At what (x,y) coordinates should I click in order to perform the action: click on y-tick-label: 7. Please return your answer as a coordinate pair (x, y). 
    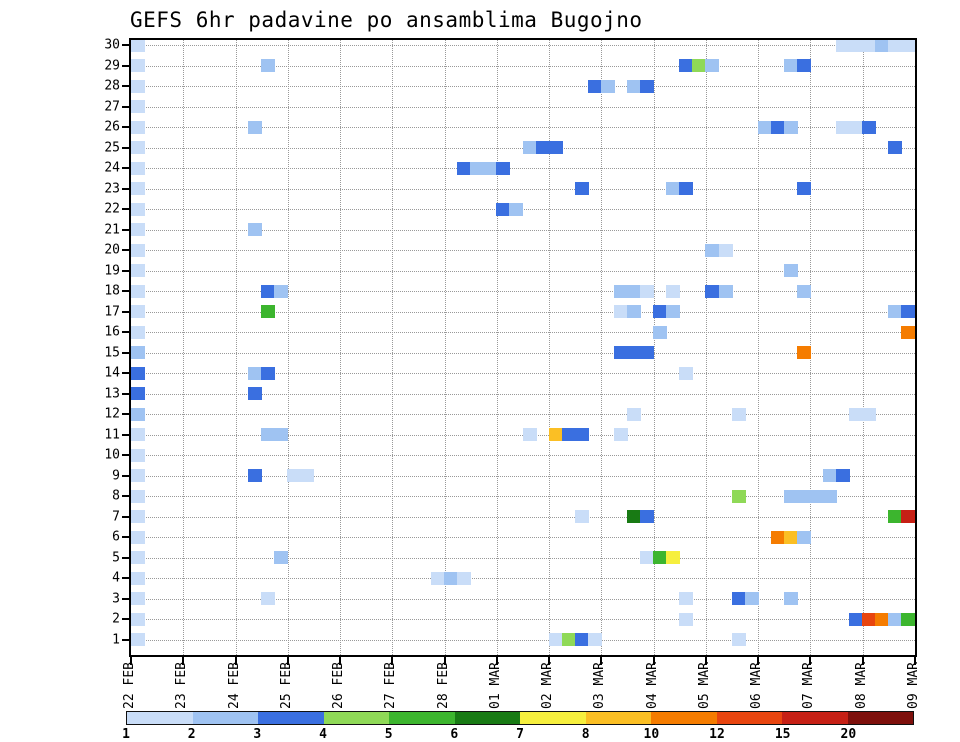
    Looking at the image, I should click on (116, 517).